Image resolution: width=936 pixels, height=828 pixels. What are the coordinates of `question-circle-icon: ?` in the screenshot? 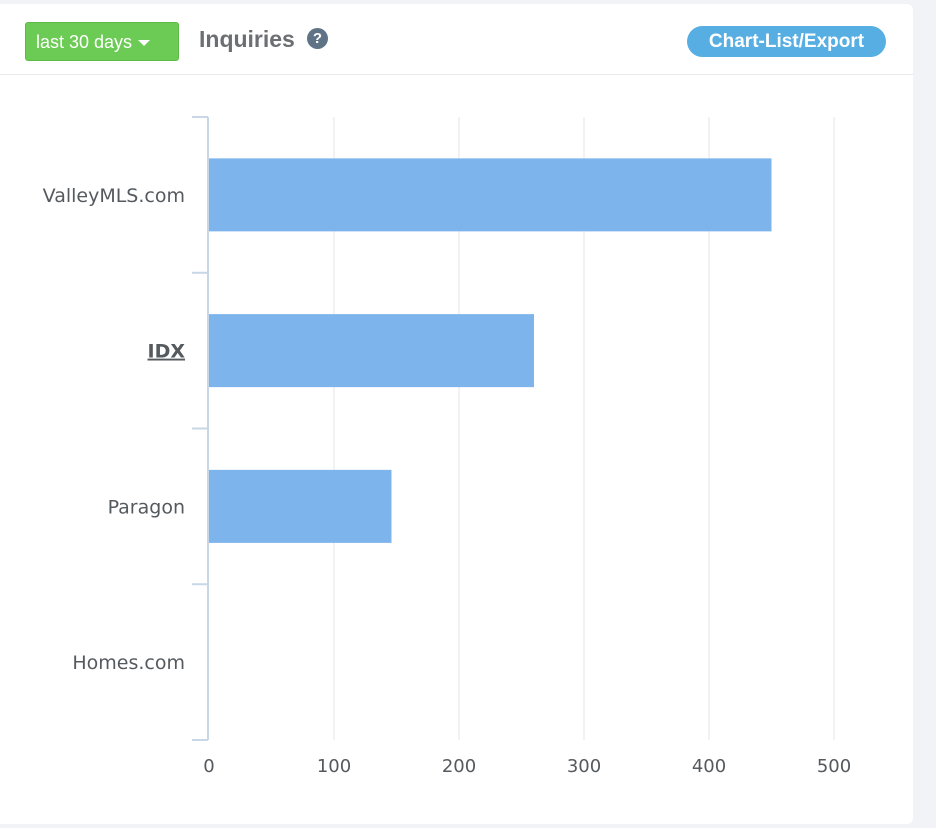 It's located at (317, 38).